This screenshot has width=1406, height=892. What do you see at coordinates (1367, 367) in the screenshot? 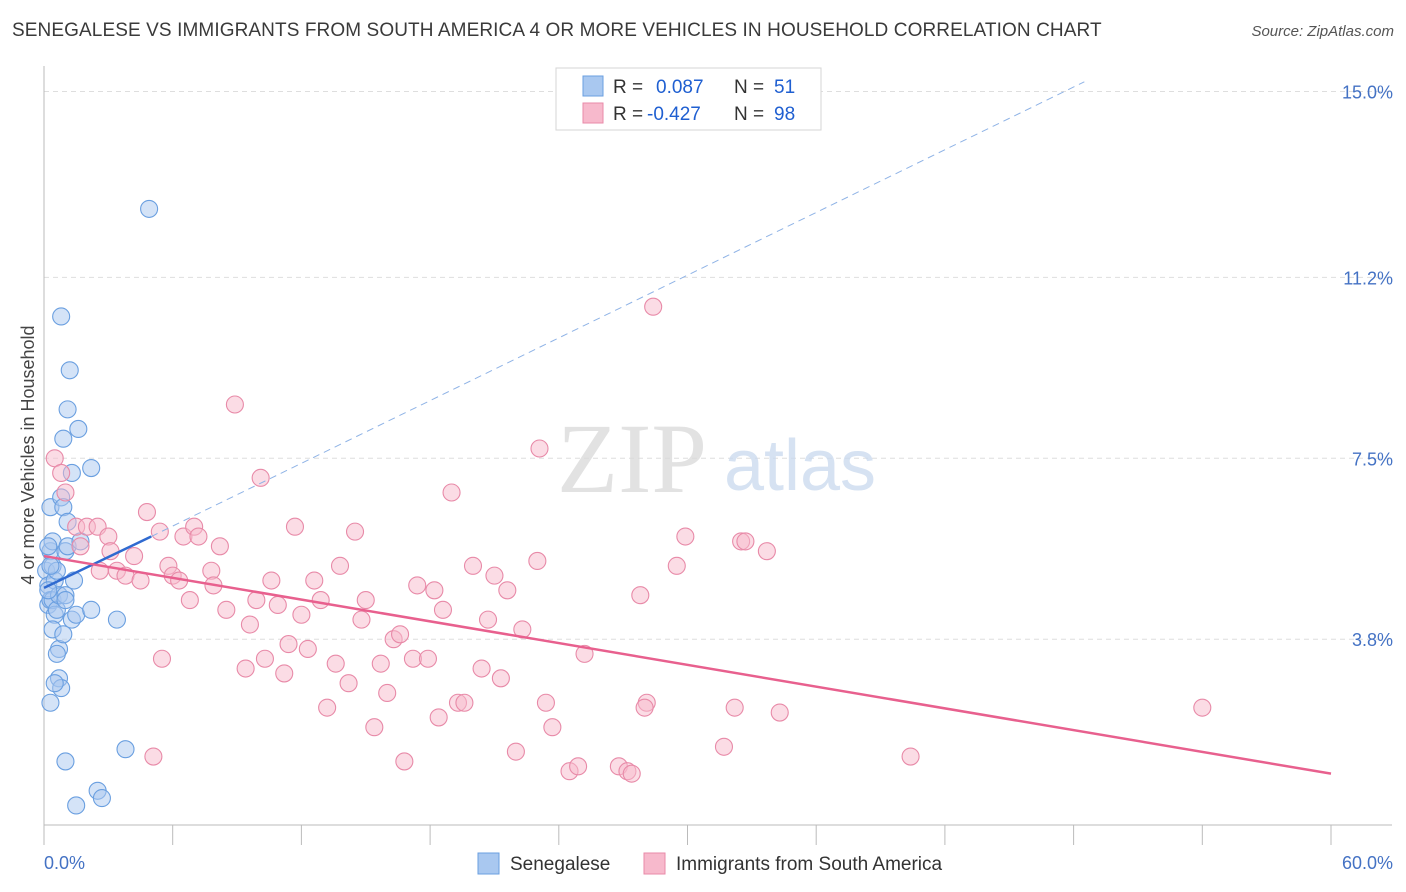
I see `y-tick-labels: 3.8% 7.5% 11.2% 15.0%` at bounding box center [1367, 367].